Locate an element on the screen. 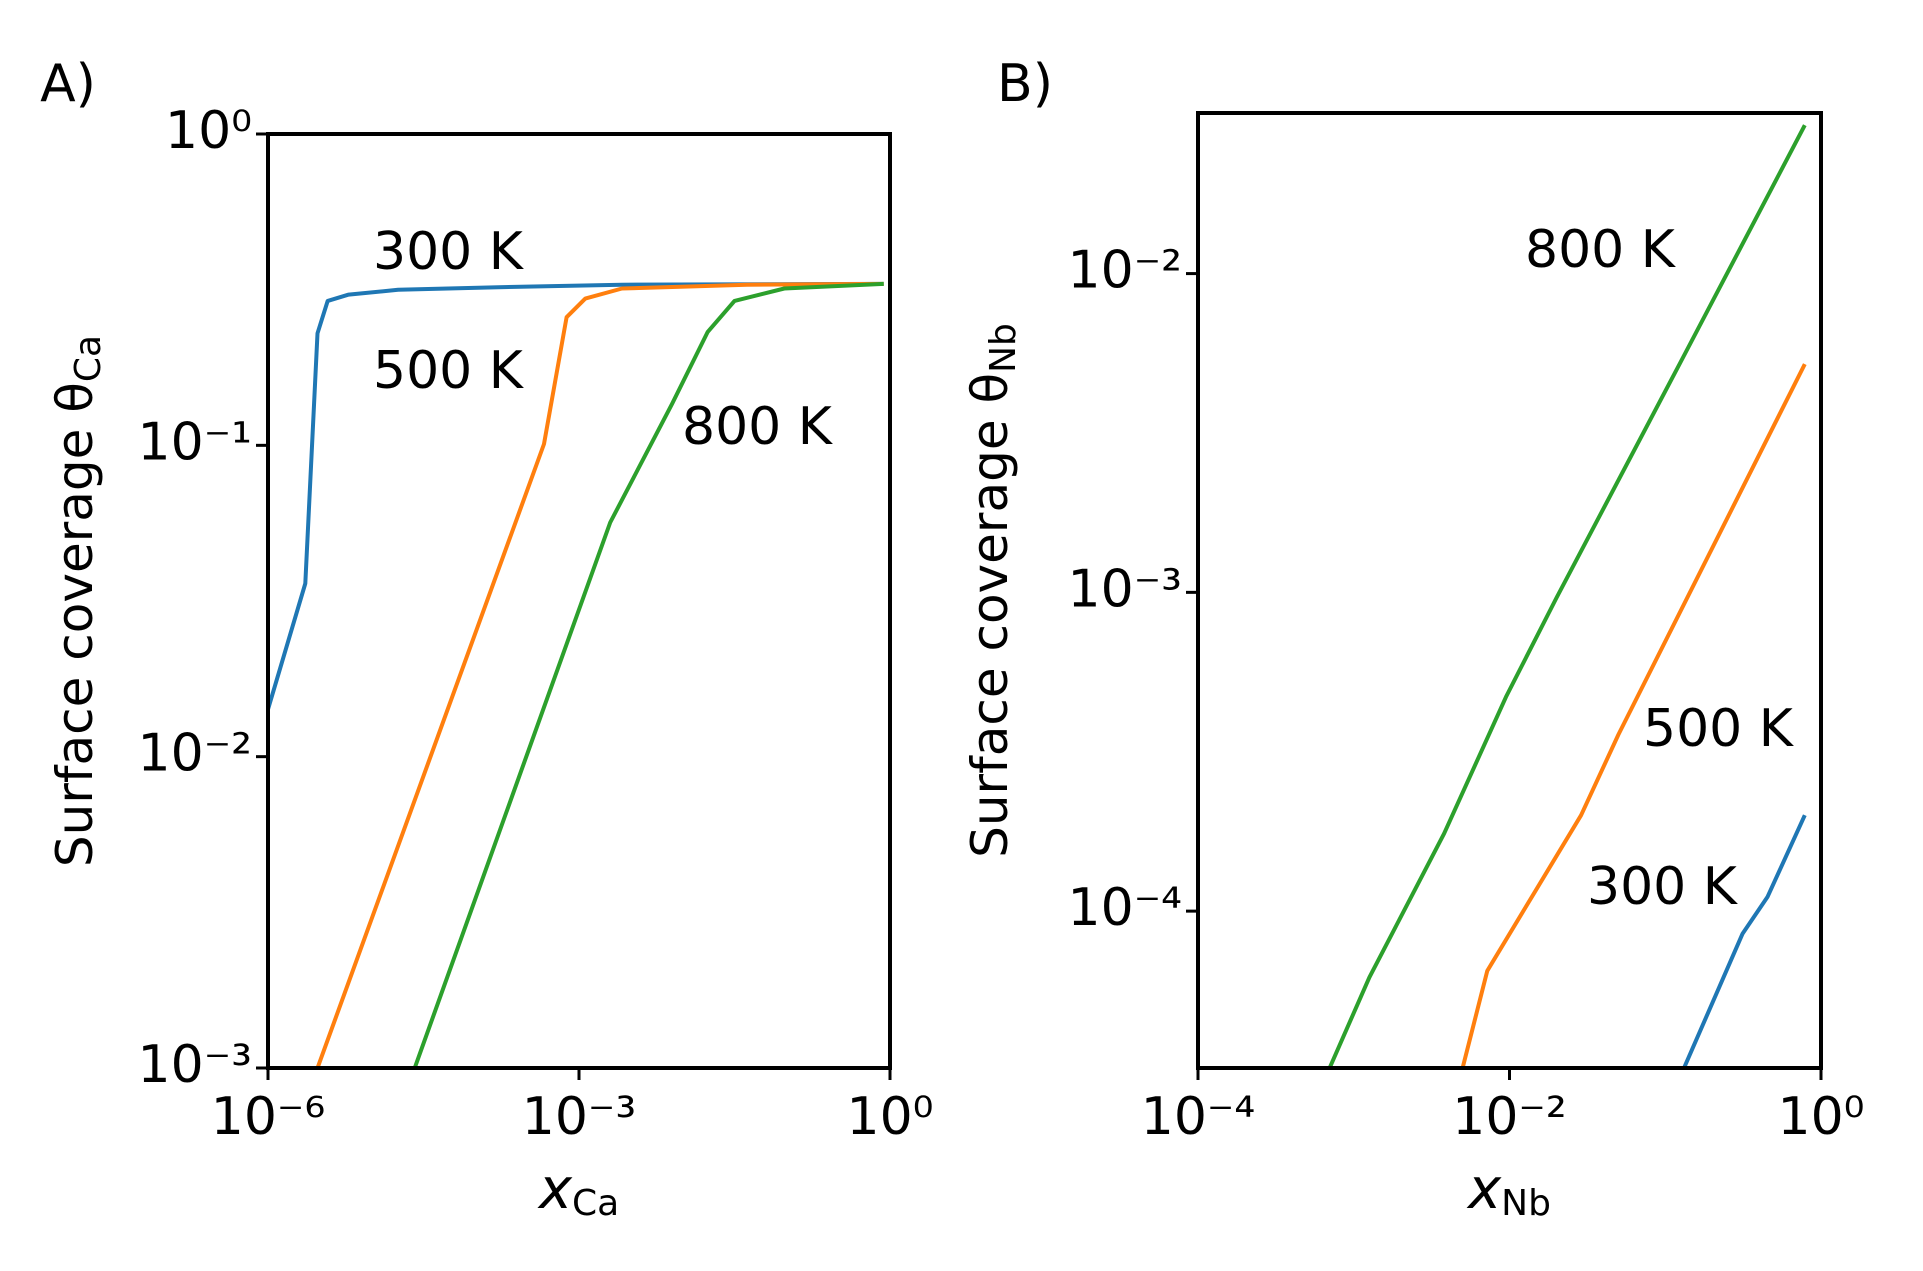 The width and height of the screenshot is (1923, 1271). x-axis-label: xCa is located at coordinates (578, 1190).